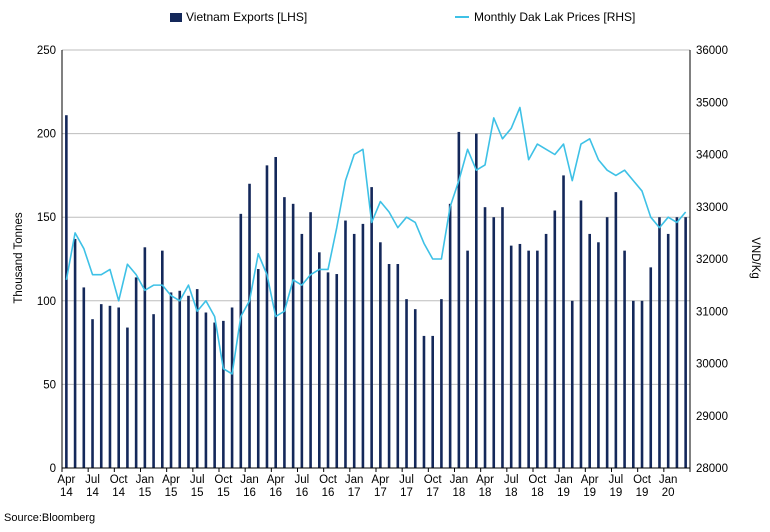 Image resolution: width=770 pixels, height=532 pixels. What do you see at coordinates (380, 486) in the screenshot?
I see `x-tick-label-12: Apr 17` at bounding box center [380, 486].